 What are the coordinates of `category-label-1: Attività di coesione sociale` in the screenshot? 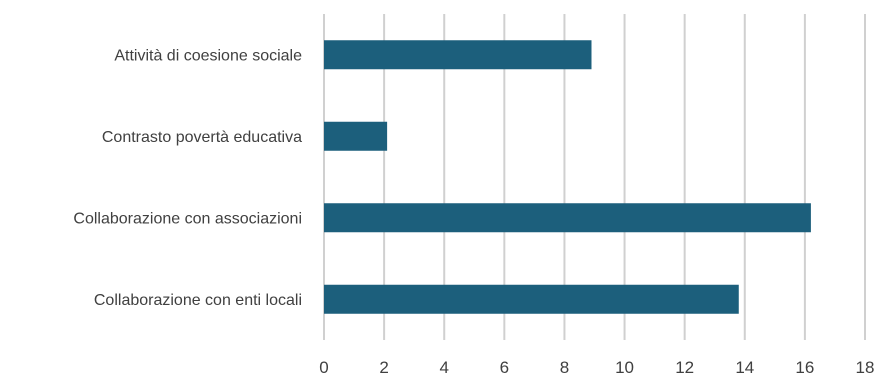 It's located at (208, 55).